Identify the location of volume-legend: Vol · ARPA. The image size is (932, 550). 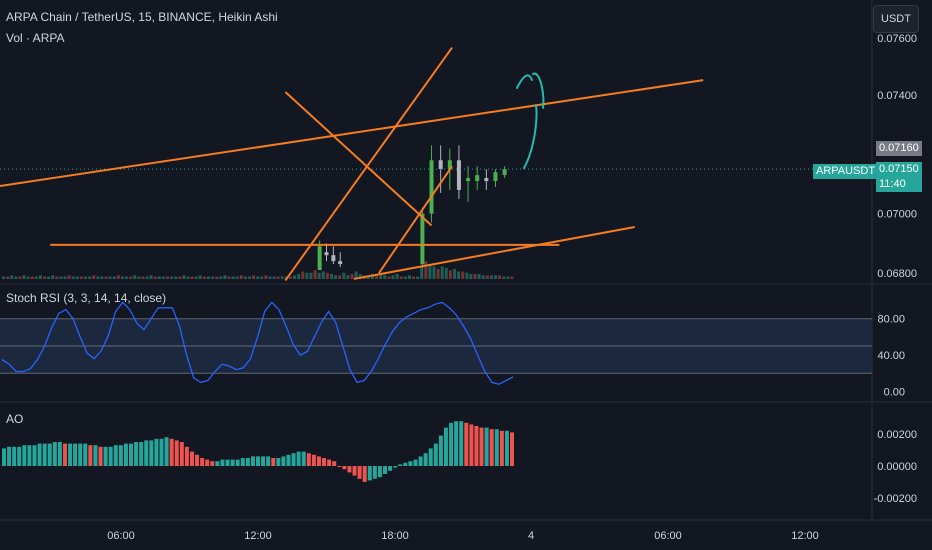
(35, 38).